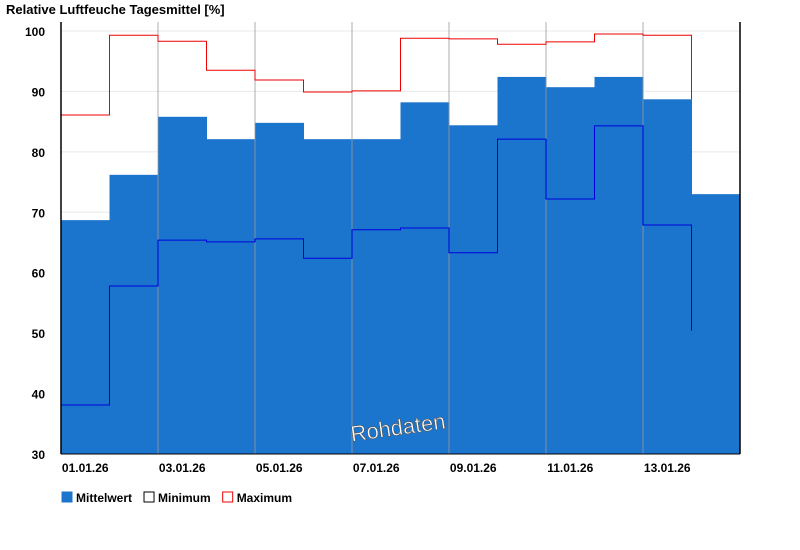 The image size is (800, 550). What do you see at coordinates (39, 334) in the screenshot?
I see `y-tick-label: 50` at bounding box center [39, 334].